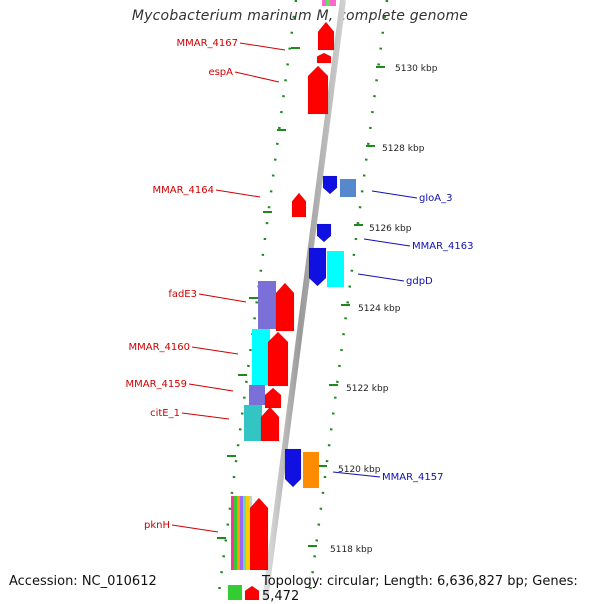 The height and width of the screenshot is (604, 600). I want to click on feature-fade3, so click(267, 305).